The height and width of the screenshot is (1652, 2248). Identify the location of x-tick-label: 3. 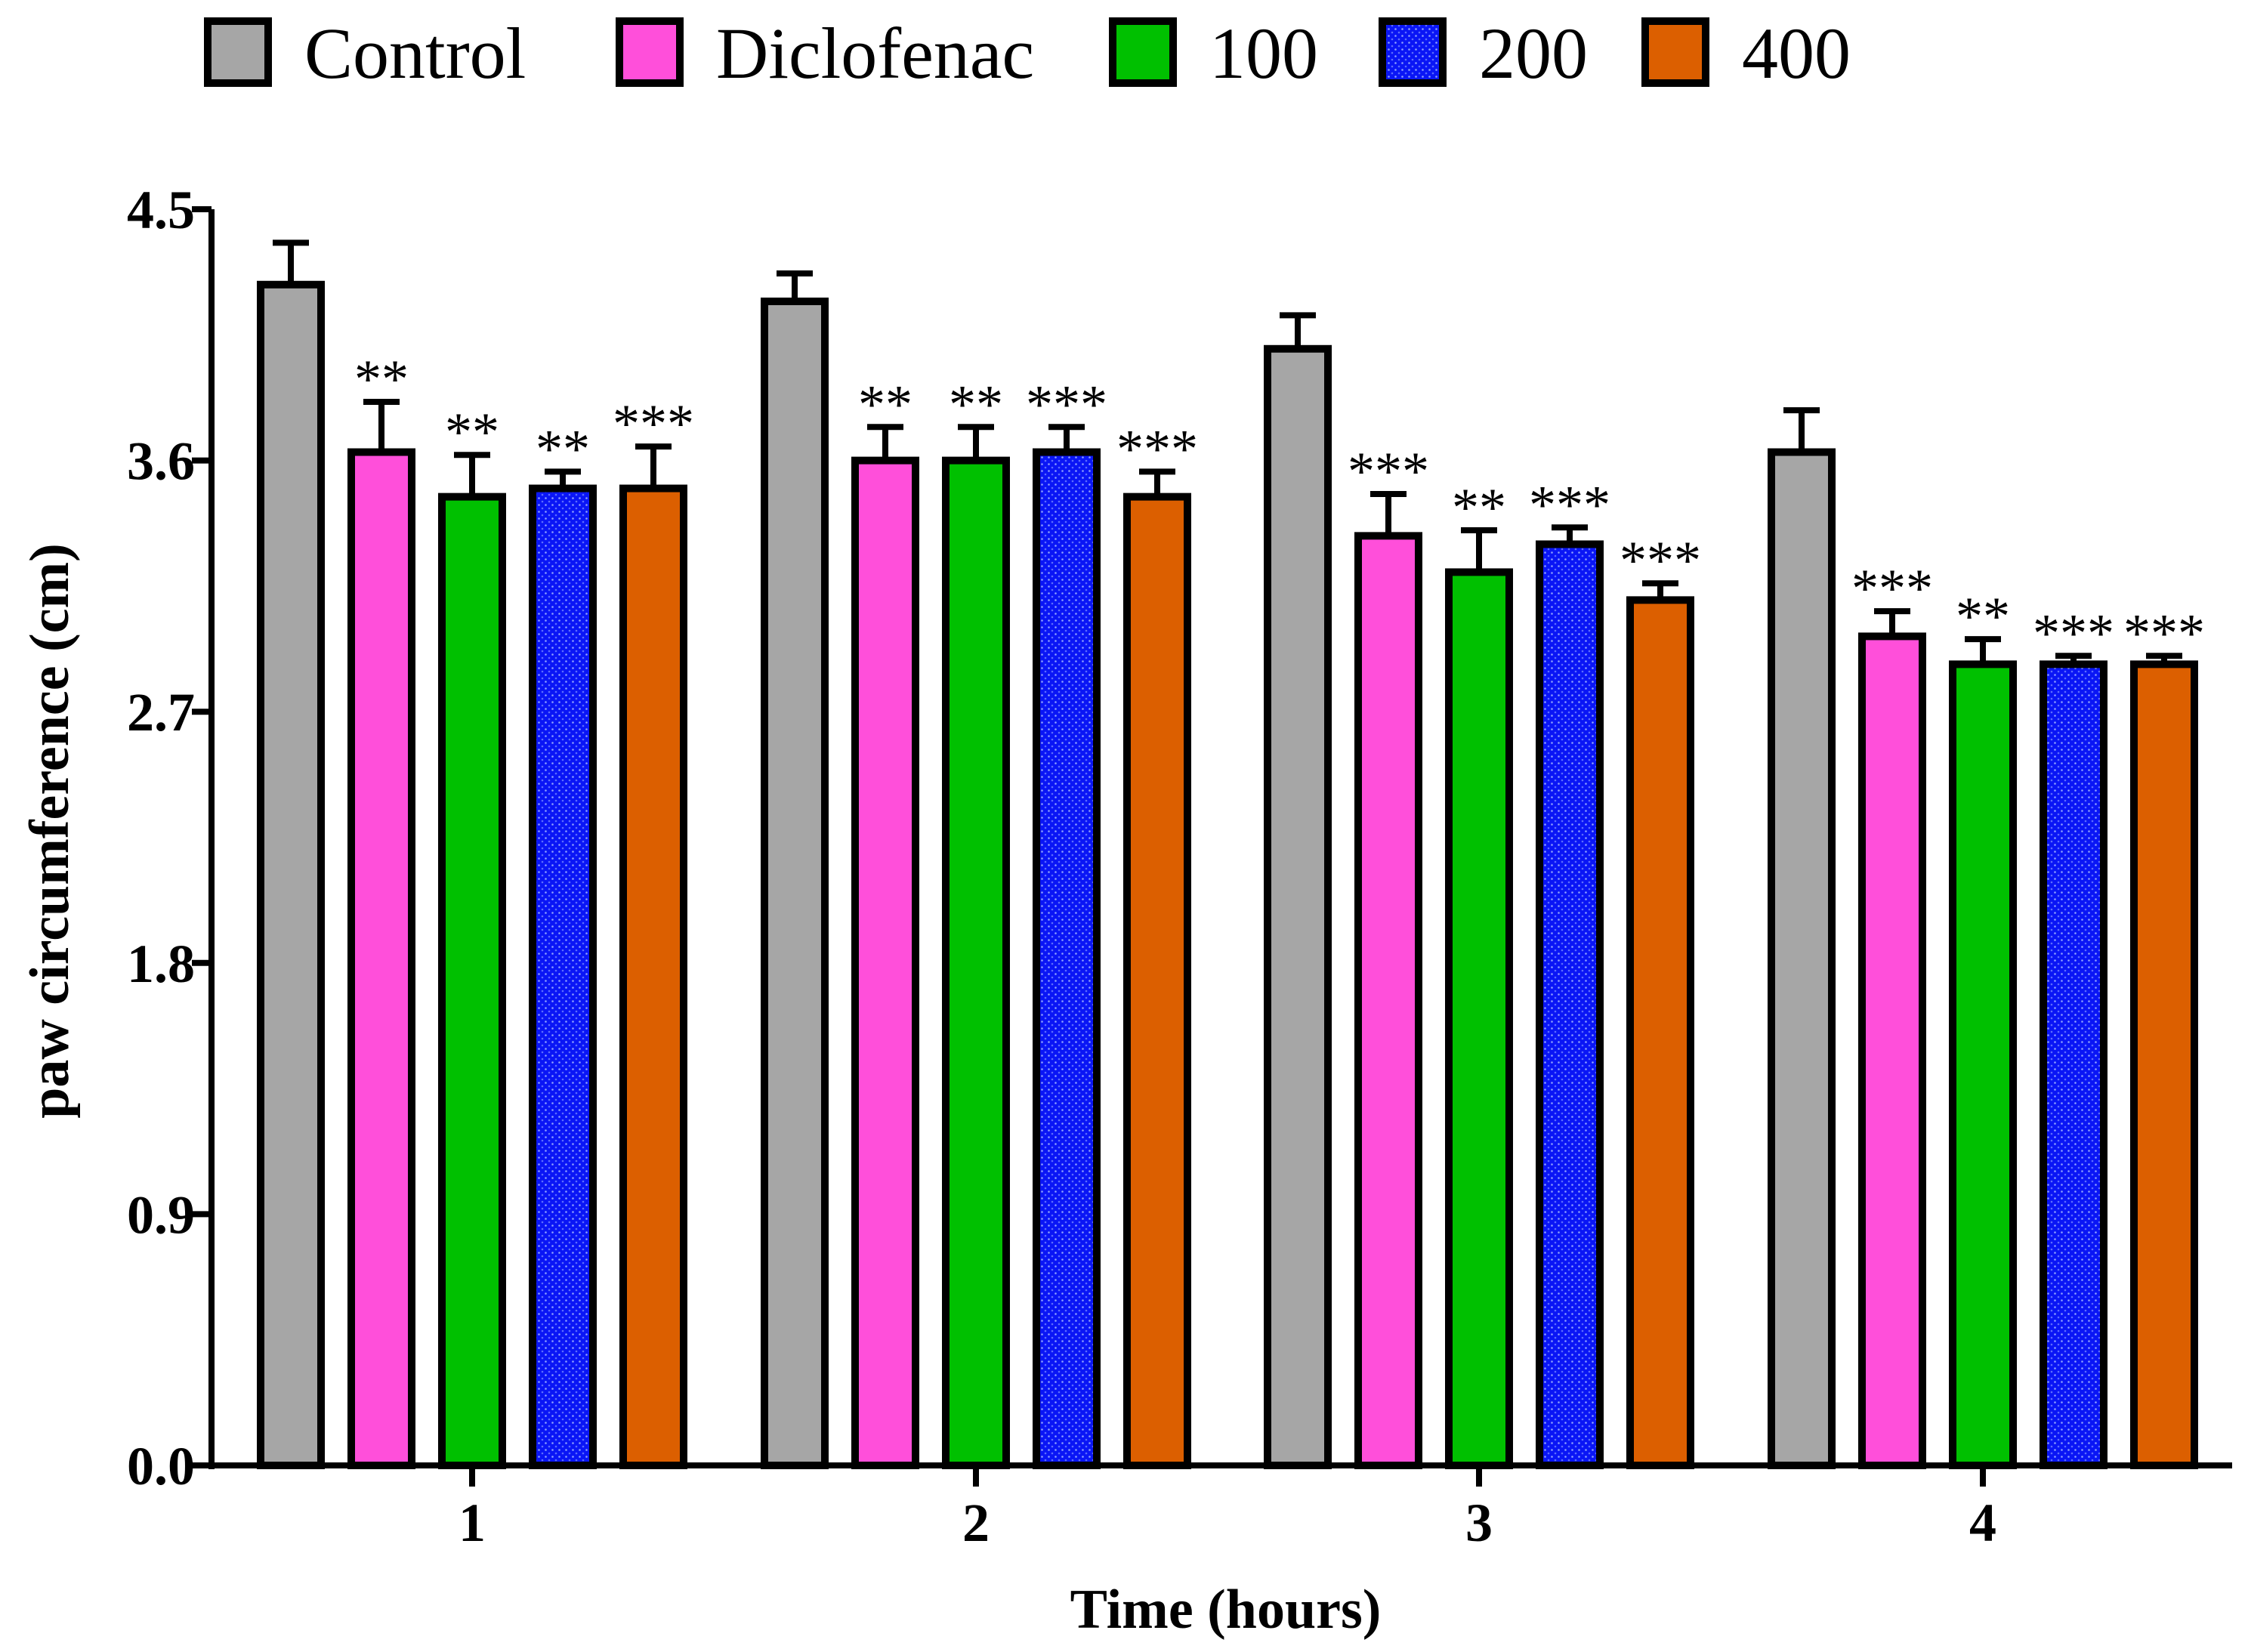
(1479, 1523).